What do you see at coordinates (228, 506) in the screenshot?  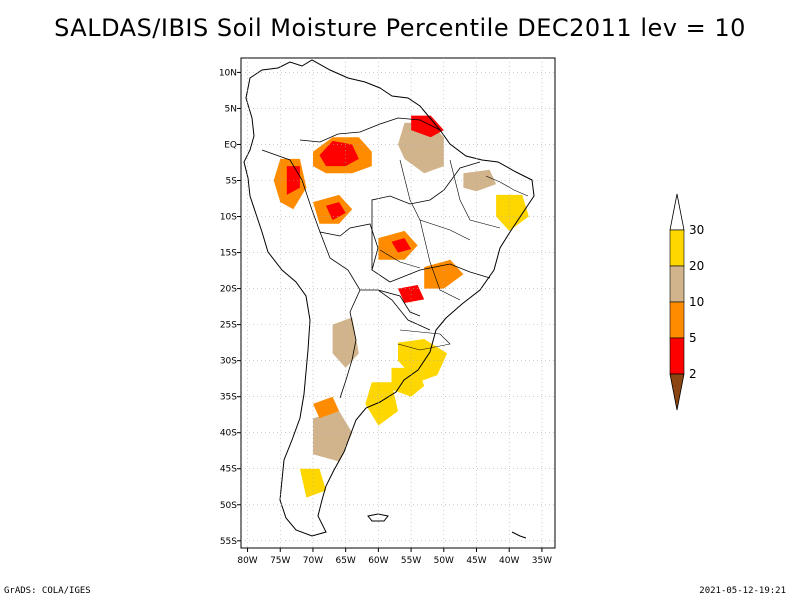 I see `tick-label-lat: 50S` at bounding box center [228, 506].